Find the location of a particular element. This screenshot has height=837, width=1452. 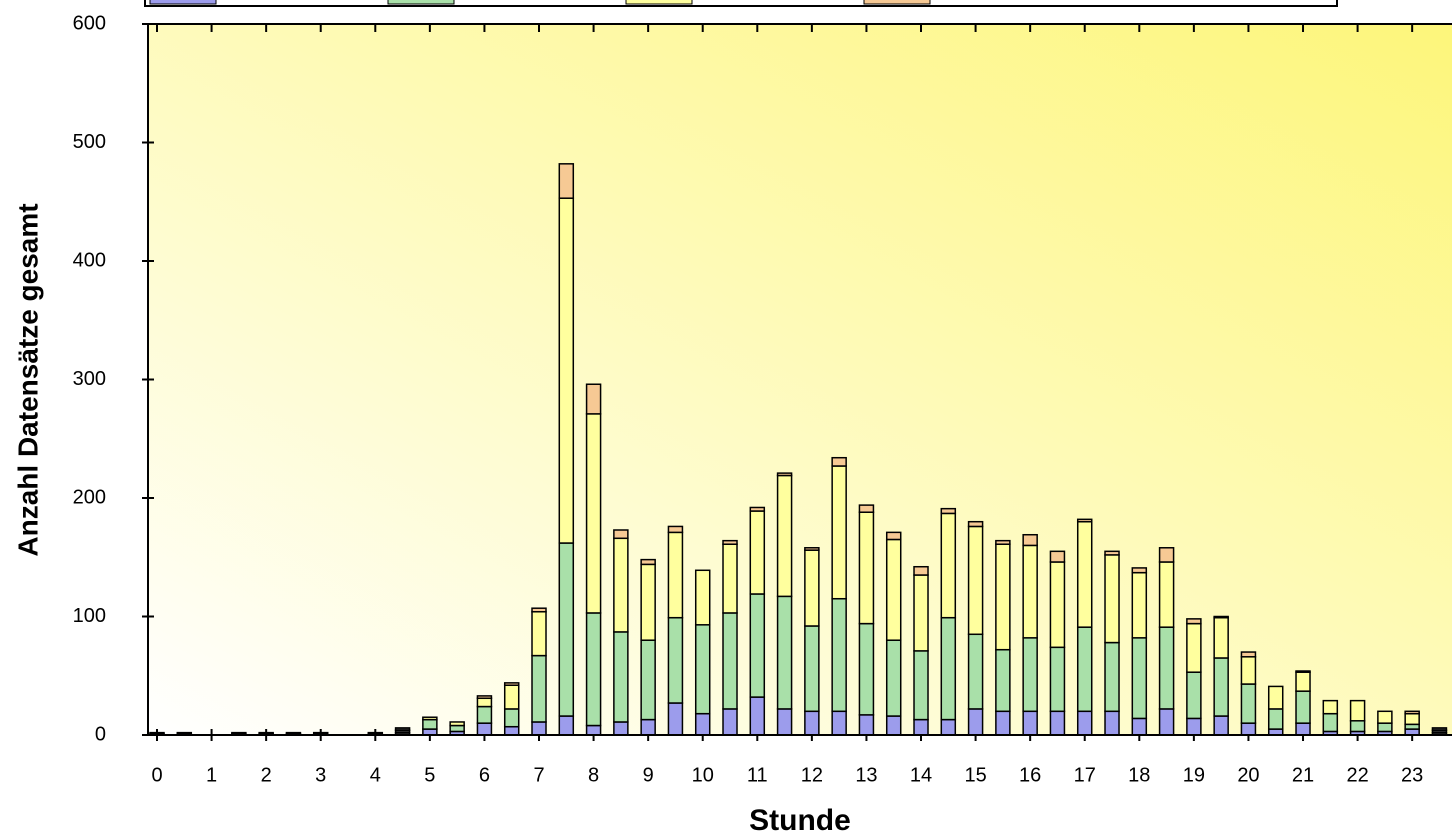

legend-swatch is located at coordinates (183, 2).